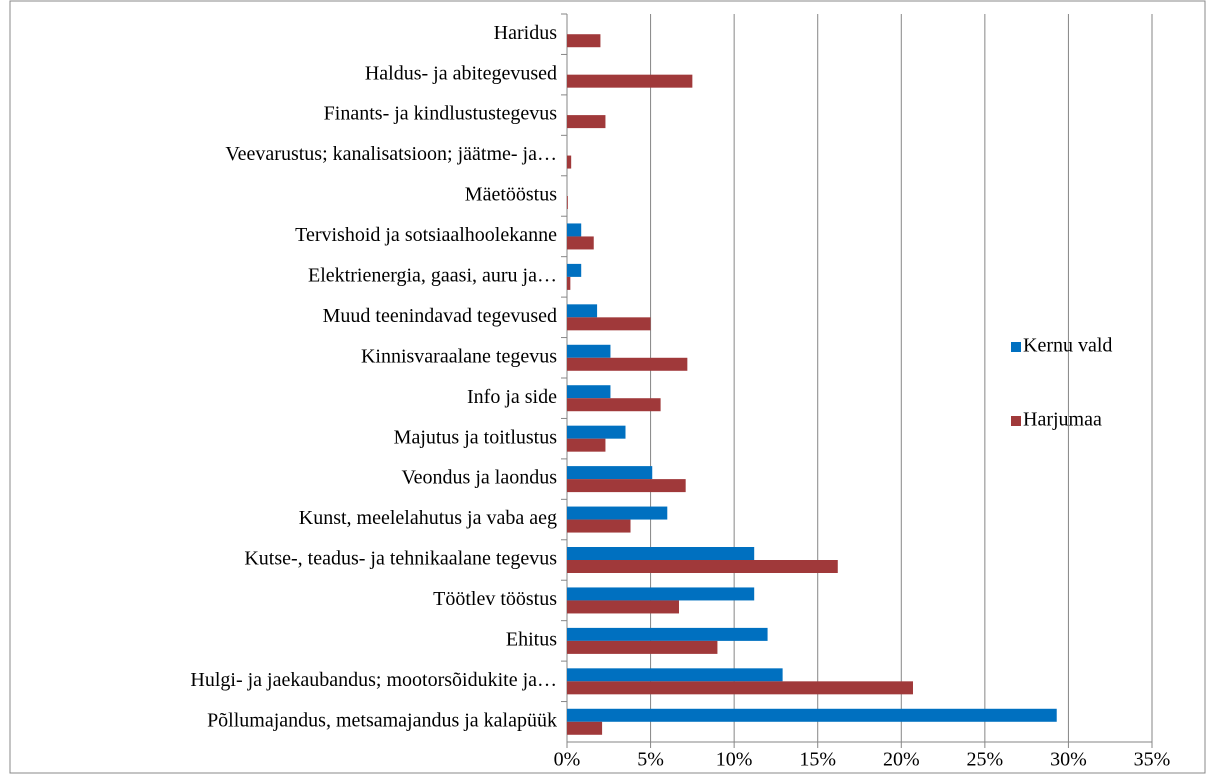  Describe the element at coordinates (426, 235) in the screenshot. I see `y-tick-label: Tervishoid ja sotsiaalhoolekanne` at that location.